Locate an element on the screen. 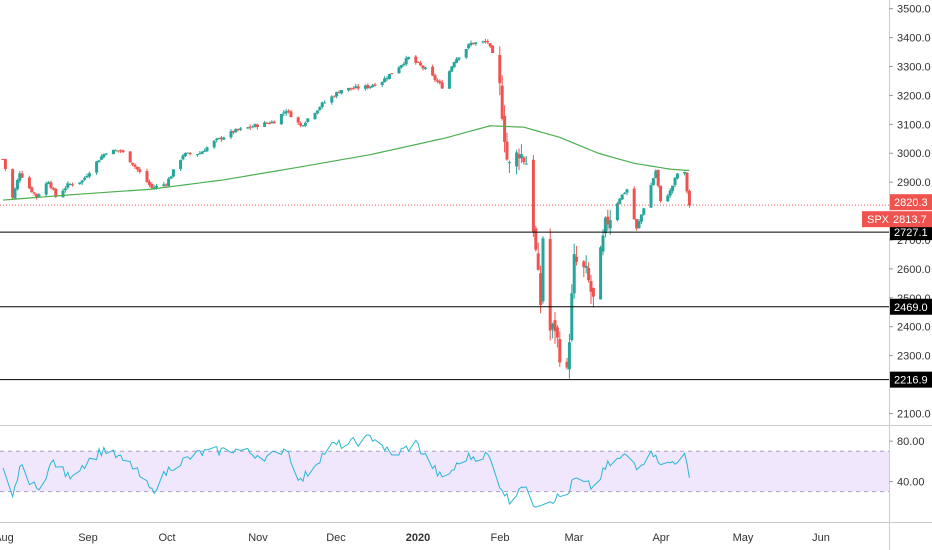 The width and height of the screenshot is (932, 550). last-price-value: 2820.3 is located at coordinates (911, 203).